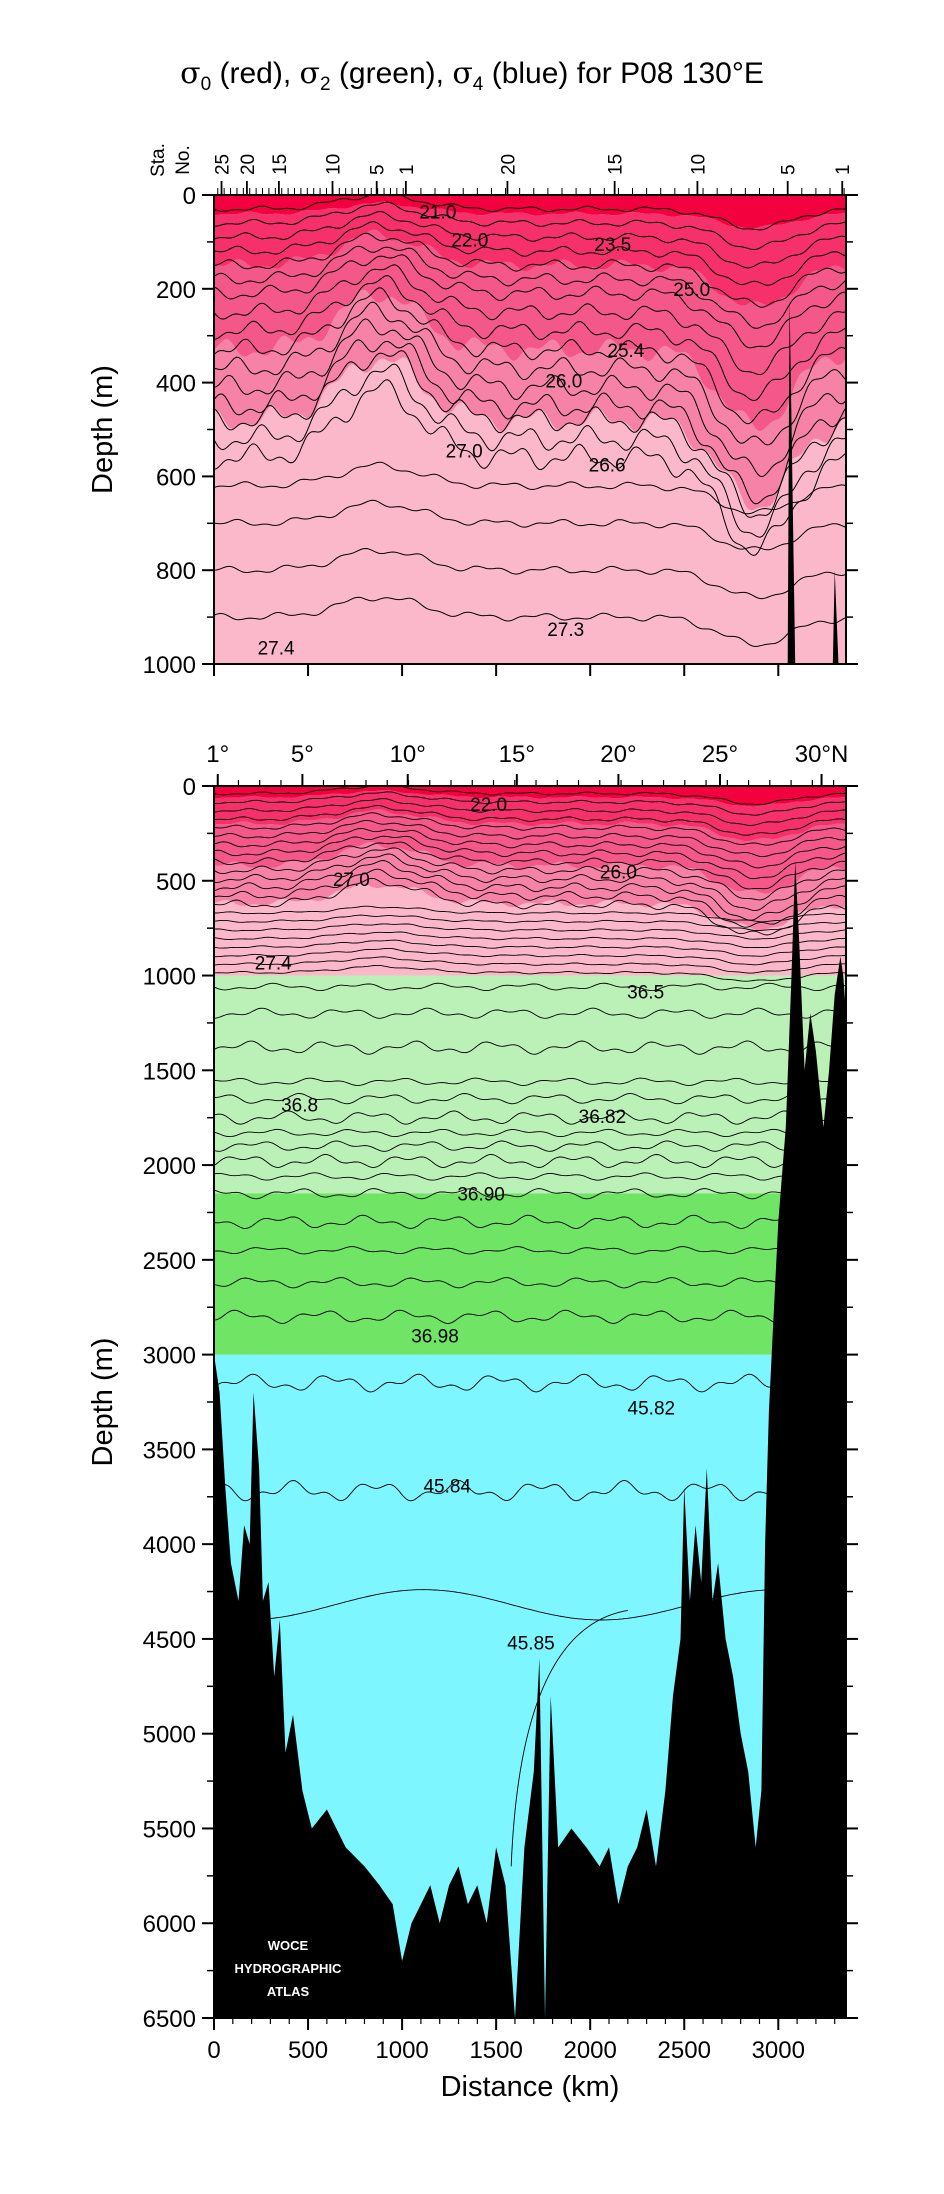  I want to click on title-text: (green),, so click(391, 73).